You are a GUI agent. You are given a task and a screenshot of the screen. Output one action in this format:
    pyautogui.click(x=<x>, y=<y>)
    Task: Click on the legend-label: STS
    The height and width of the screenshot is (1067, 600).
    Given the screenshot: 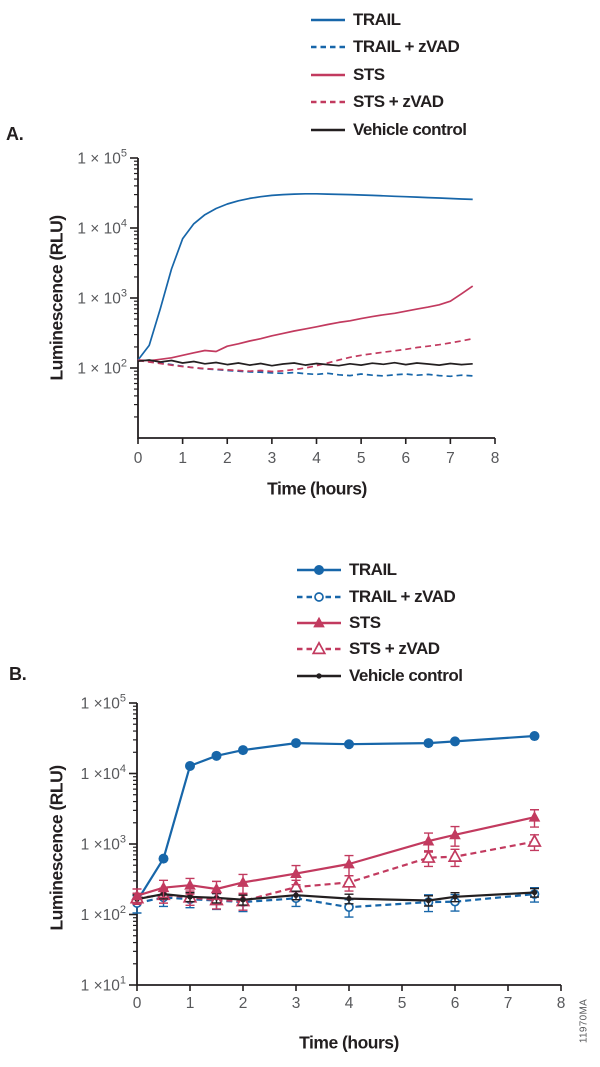 What is the action you would take?
    pyautogui.click(x=369, y=74)
    